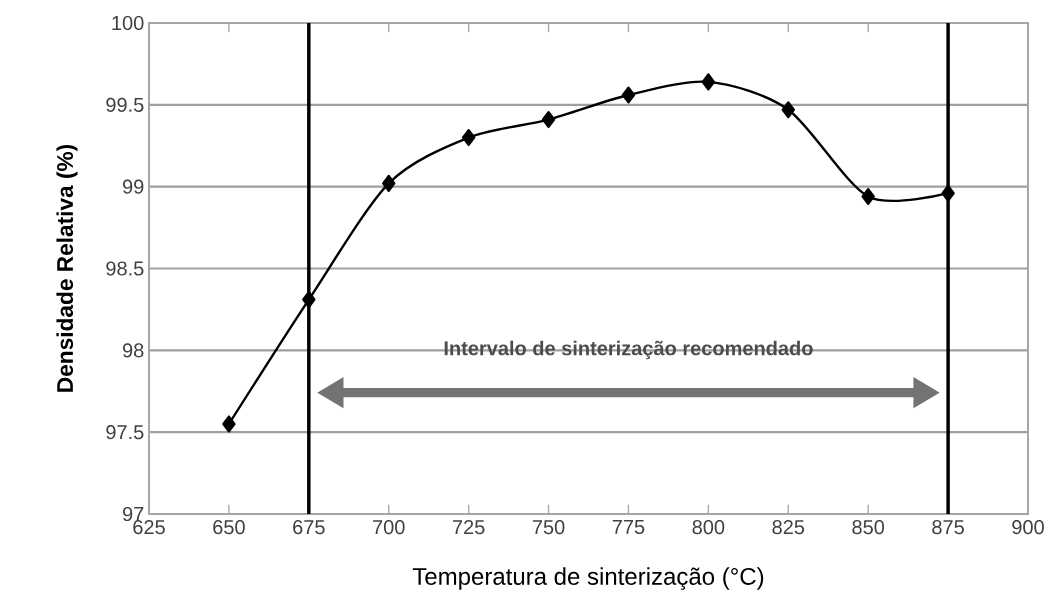  I want to click on x-tick-label: 900, so click(1028, 527).